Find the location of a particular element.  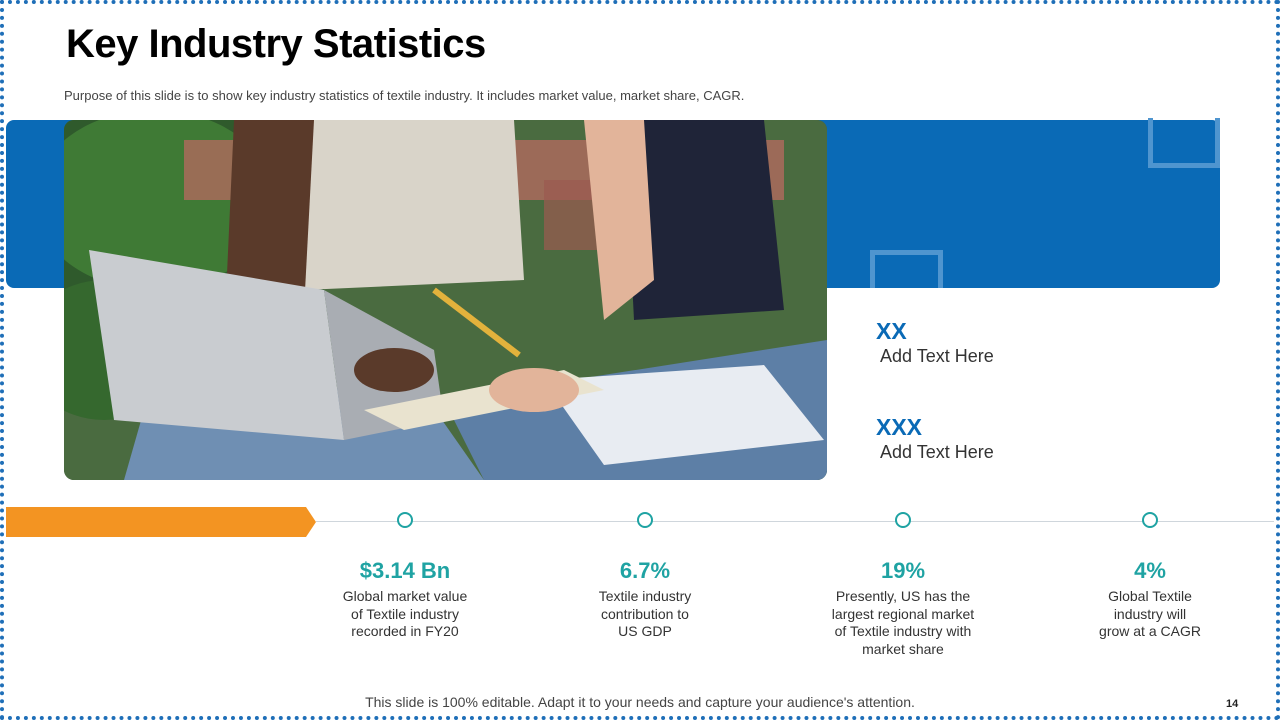

page-number: 14 is located at coordinates (1232, 704).